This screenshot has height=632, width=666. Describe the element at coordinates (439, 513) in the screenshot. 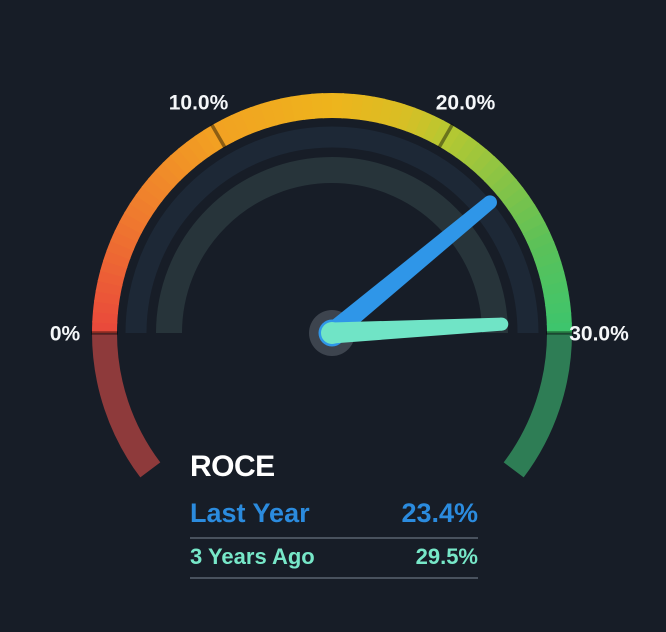

I see `legend-value-last-year: 23.4%` at that location.